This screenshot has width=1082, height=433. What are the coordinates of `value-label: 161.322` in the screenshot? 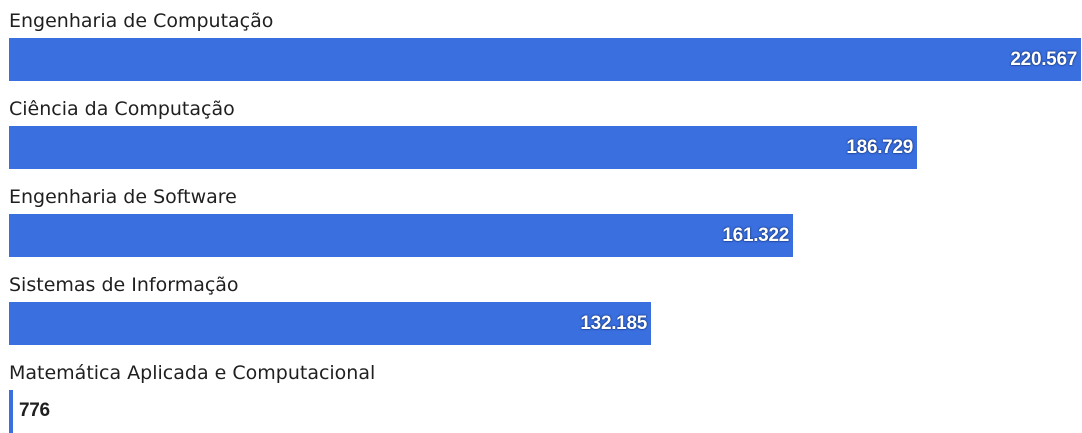 It's located at (755, 235).